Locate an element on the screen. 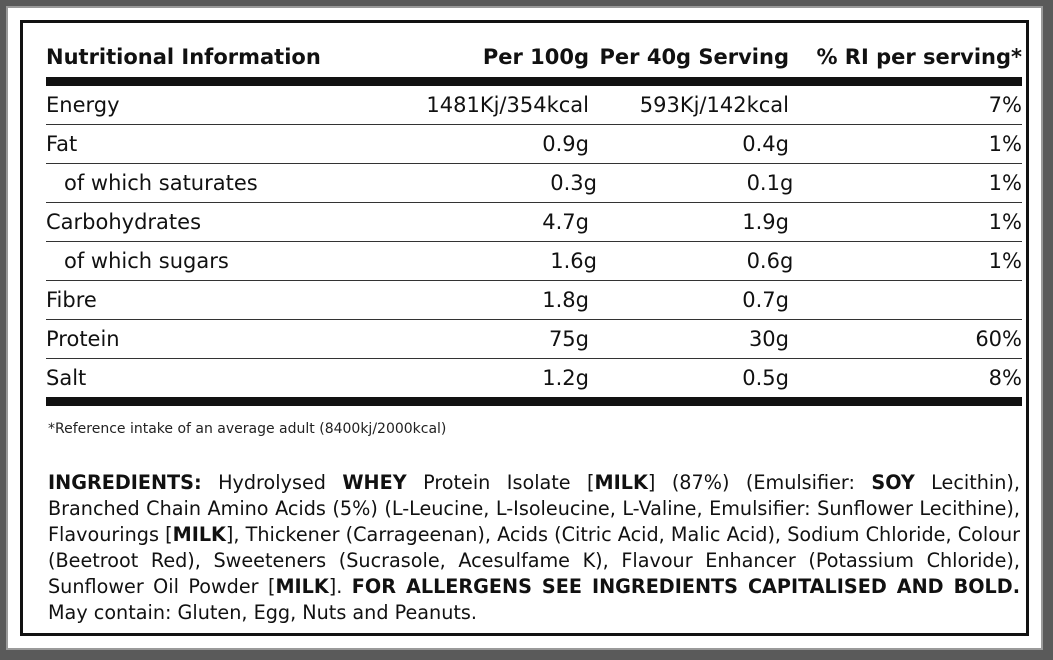 Image resolution: width=1053 pixels, height=660 pixels. row-per-serving: 0.1g is located at coordinates (770, 182).